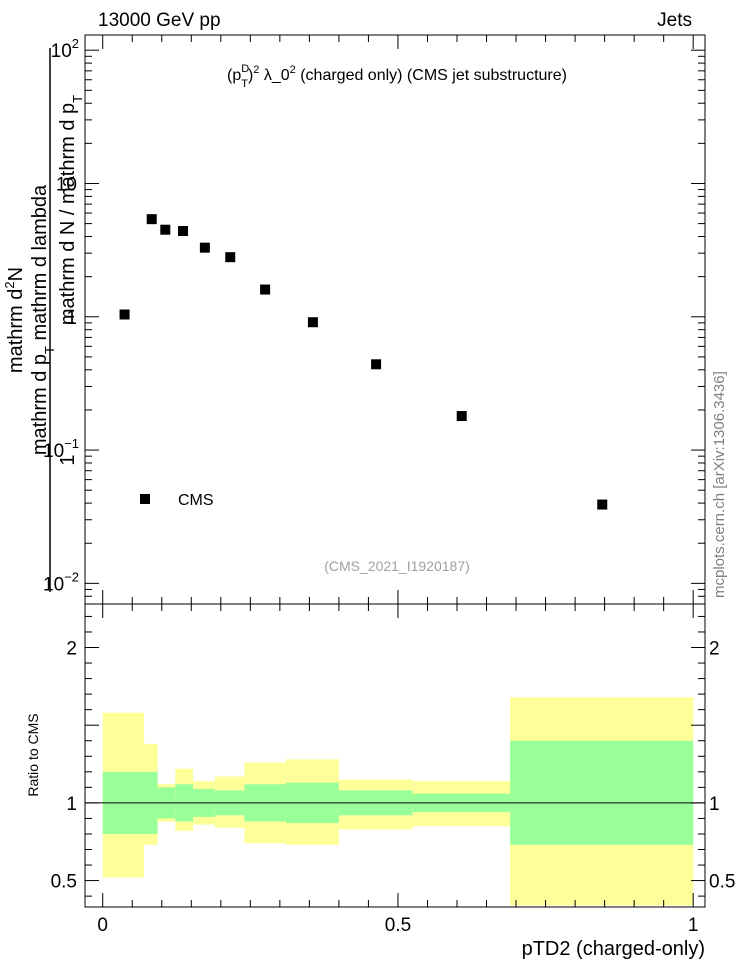 The width and height of the screenshot is (746, 972). What do you see at coordinates (33, 754) in the screenshot?
I see `ratio-y-axis-label: Ratio to CMS` at bounding box center [33, 754].